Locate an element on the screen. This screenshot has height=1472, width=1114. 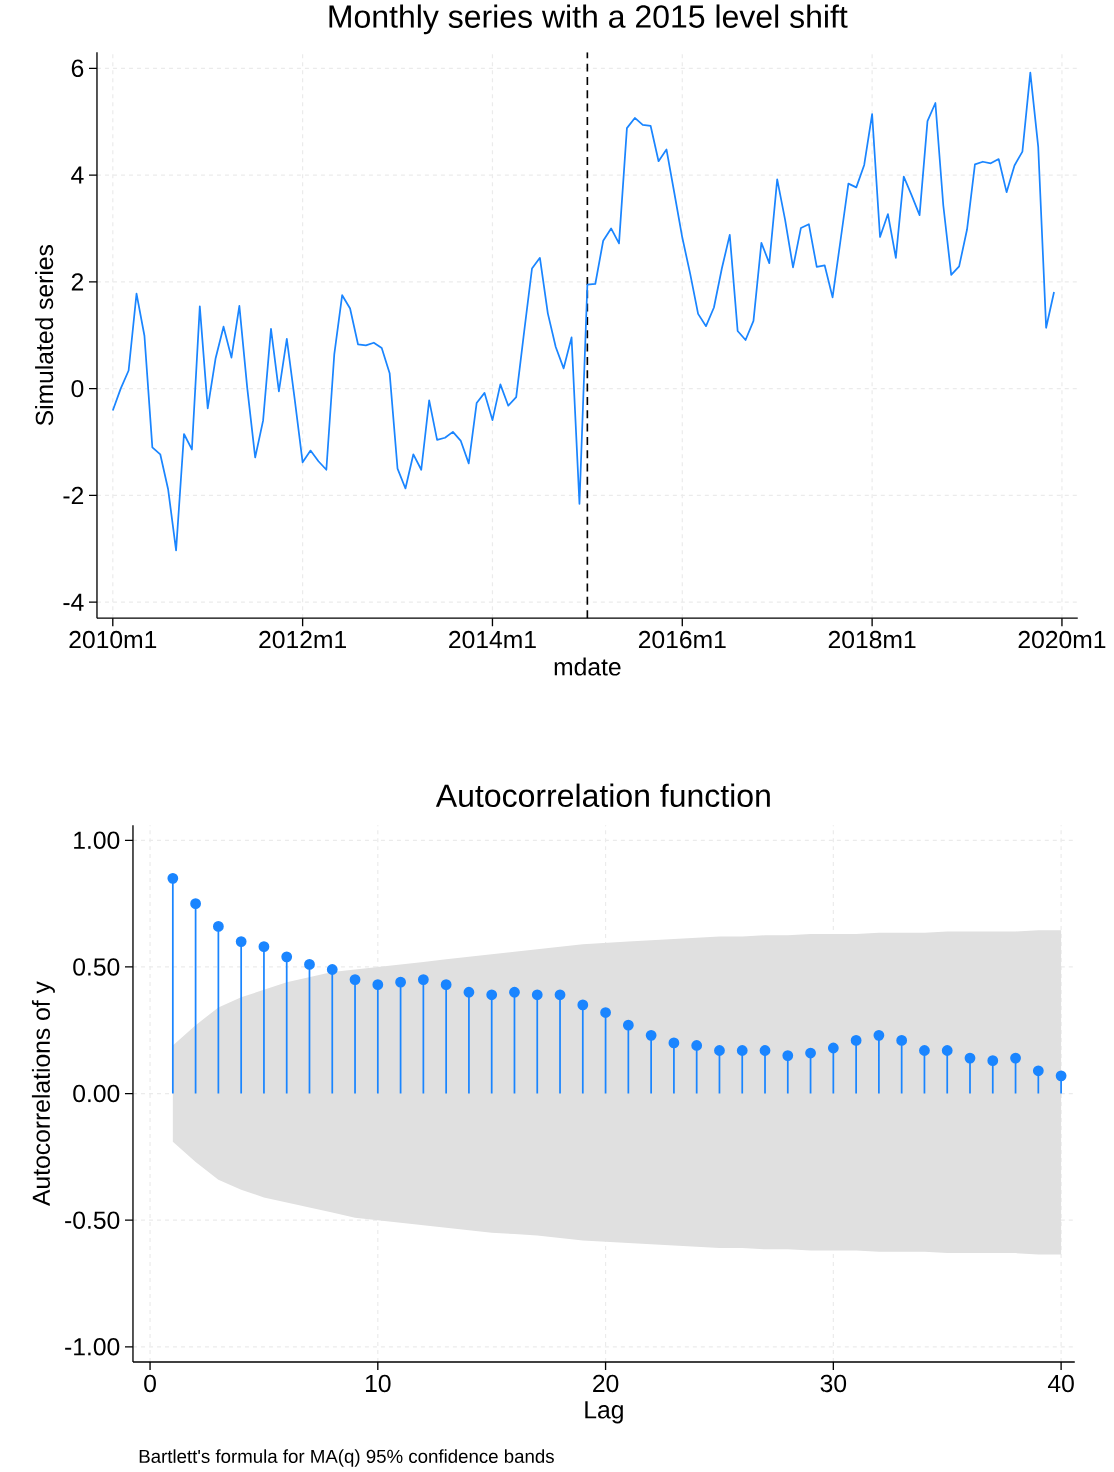
x-tick-label: 2016m1 is located at coordinates (682, 639).